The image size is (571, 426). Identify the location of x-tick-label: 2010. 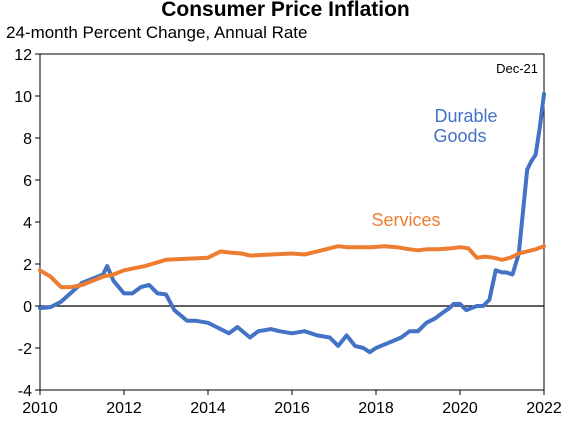
(40, 408).